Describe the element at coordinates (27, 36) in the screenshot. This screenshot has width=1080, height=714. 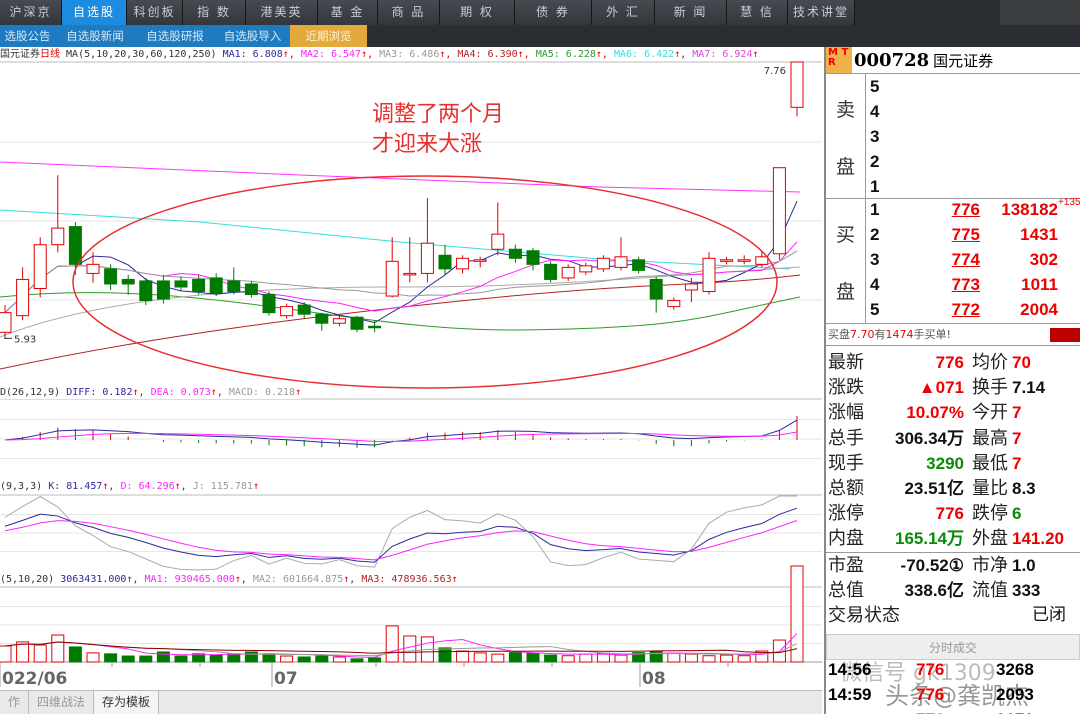
I see `sub-menu-item: 选股公告` at that location.